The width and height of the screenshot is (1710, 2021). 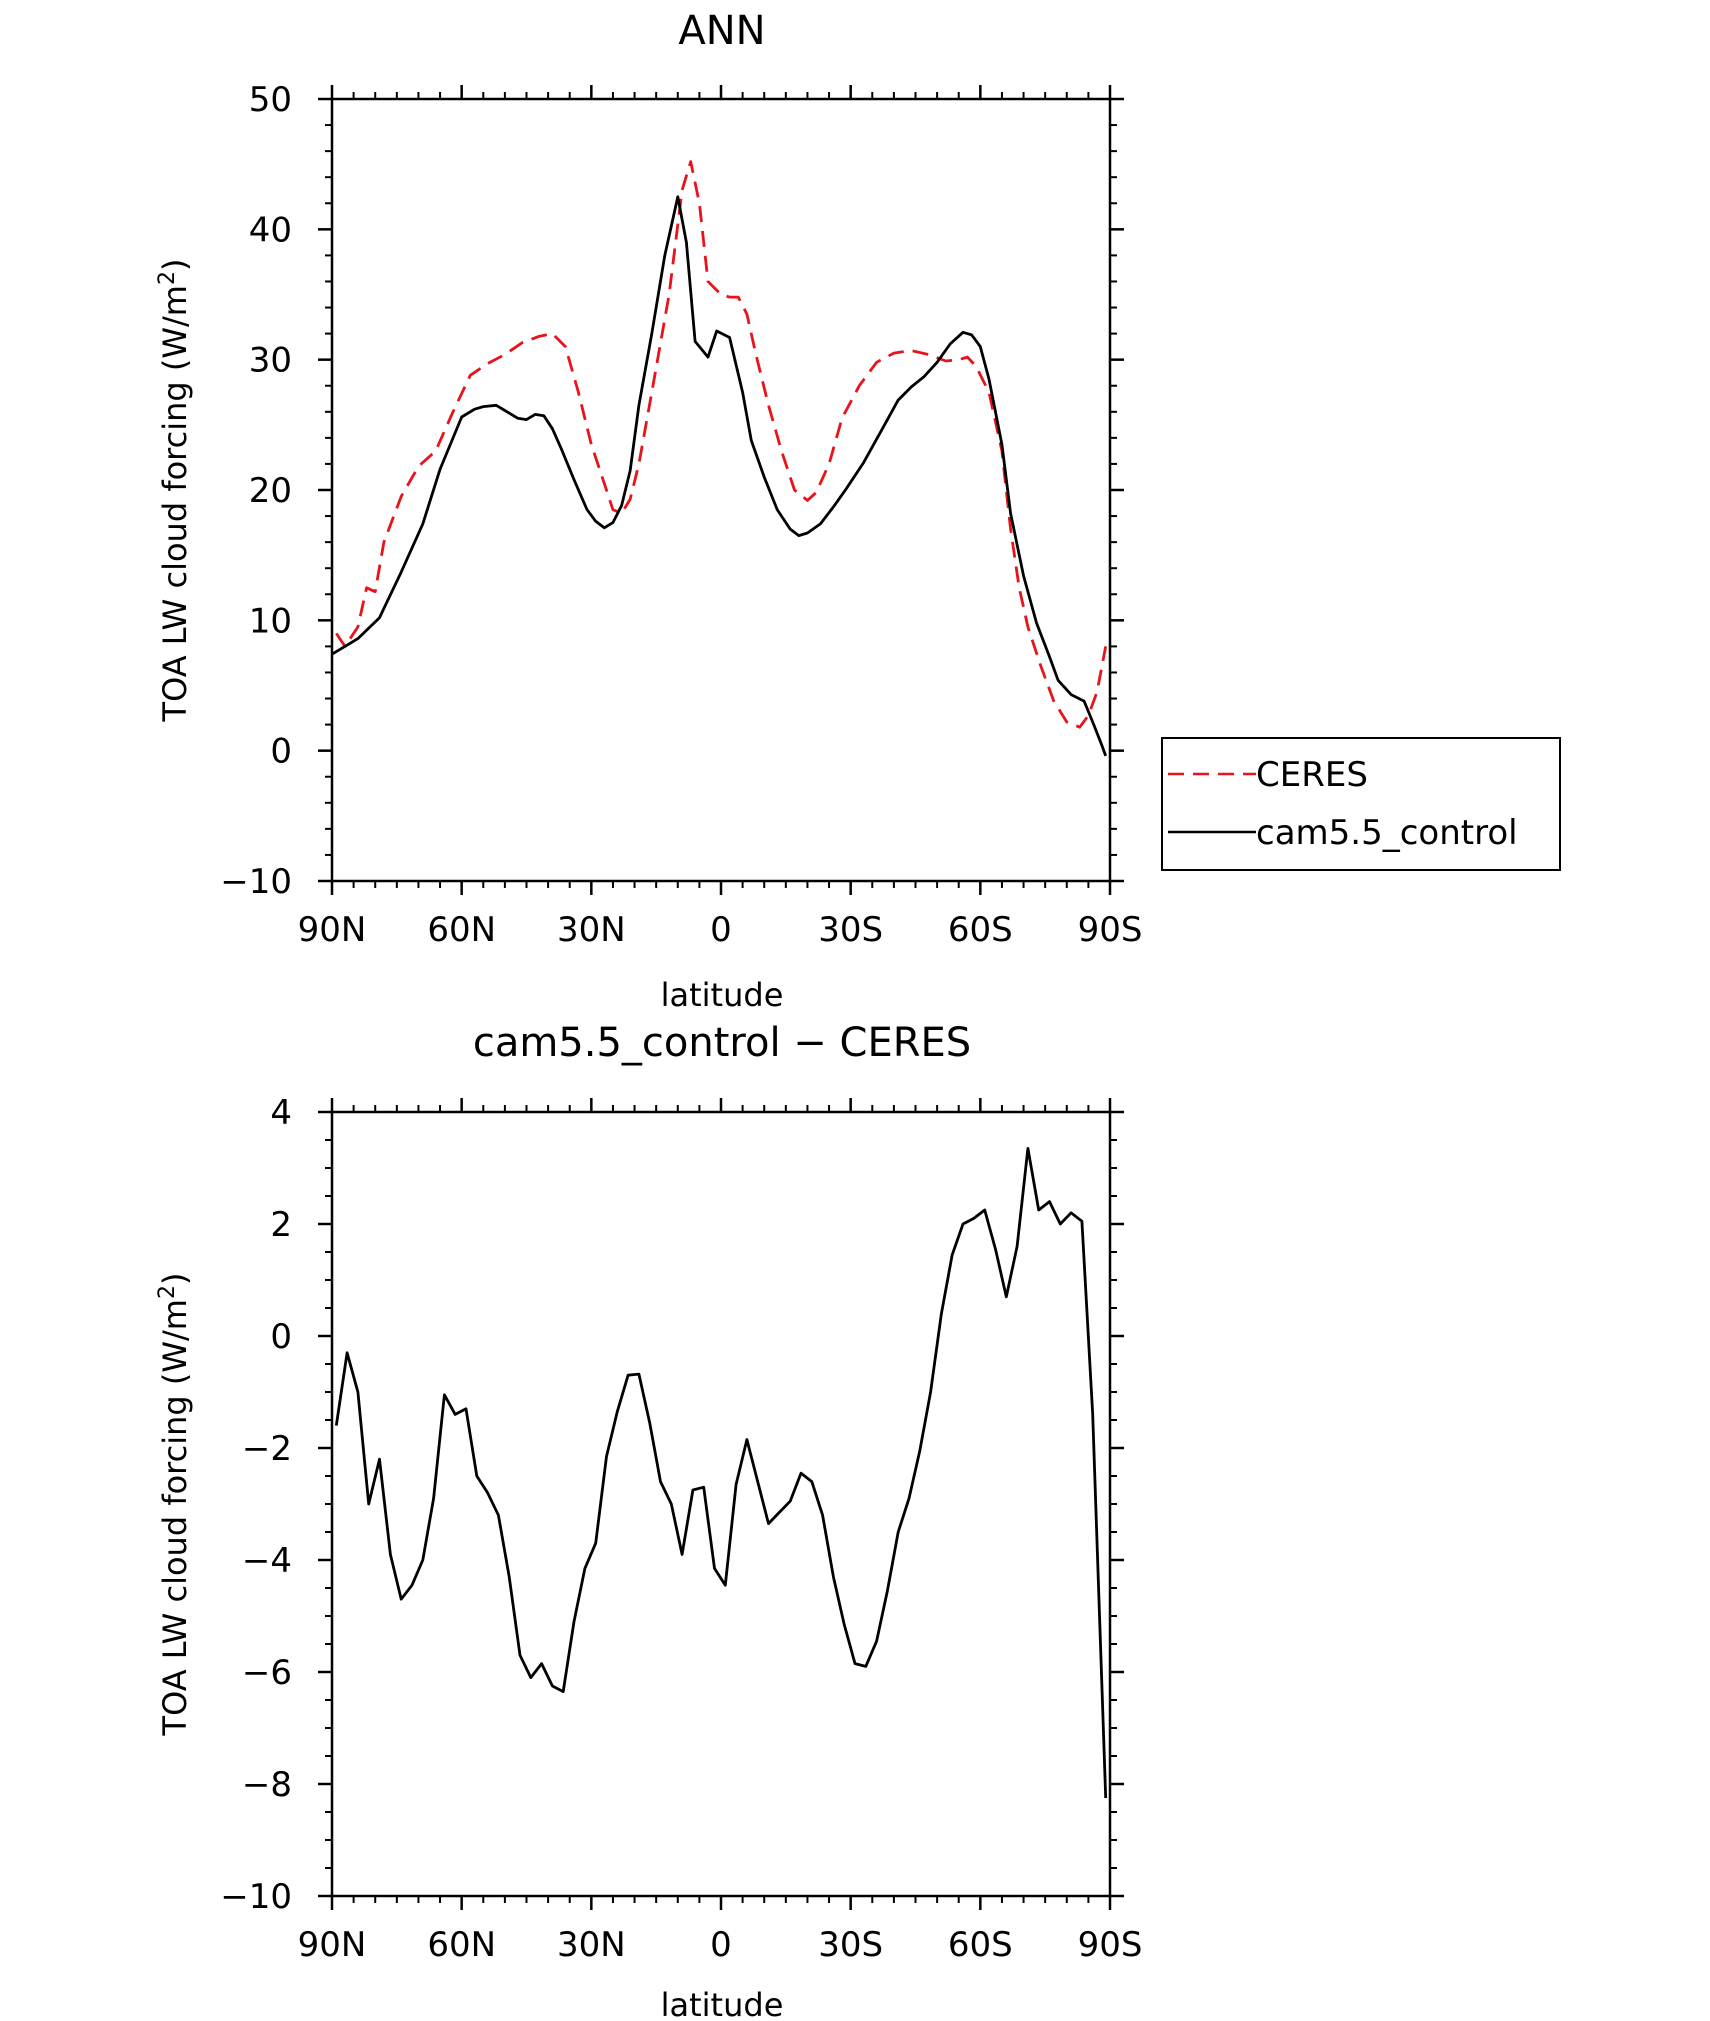 I want to click on y-tick-label: 4, so click(x=281, y=1113).